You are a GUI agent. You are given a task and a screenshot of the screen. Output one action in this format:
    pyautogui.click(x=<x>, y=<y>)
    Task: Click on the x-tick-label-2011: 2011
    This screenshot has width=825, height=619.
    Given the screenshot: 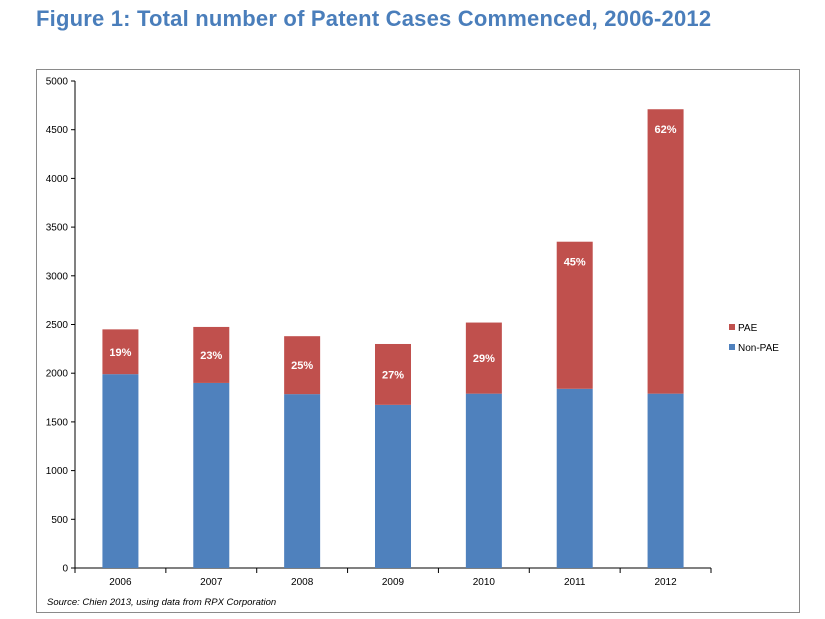 What is the action you would take?
    pyautogui.click(x=575, y=582)
    